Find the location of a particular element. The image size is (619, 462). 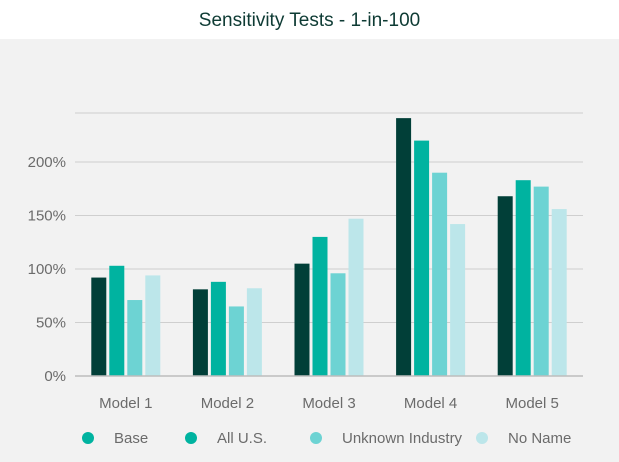

x-tick-label: Model 3 is located at coordinates (328, 403).